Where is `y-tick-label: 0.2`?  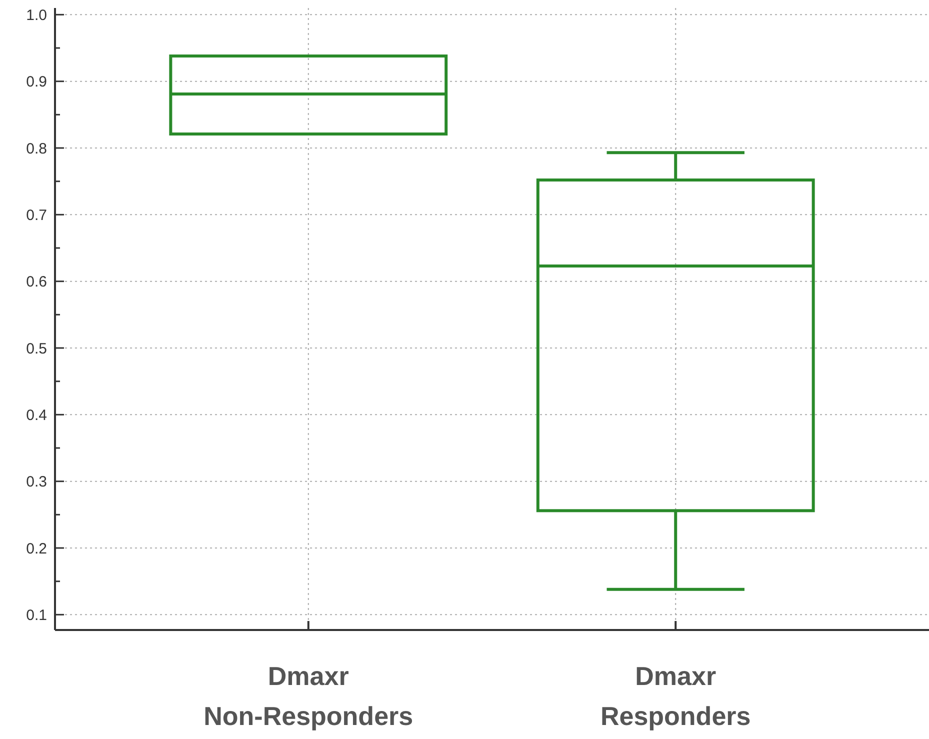
y-tick-label: 0.2 is located at coordinates (36, 549).